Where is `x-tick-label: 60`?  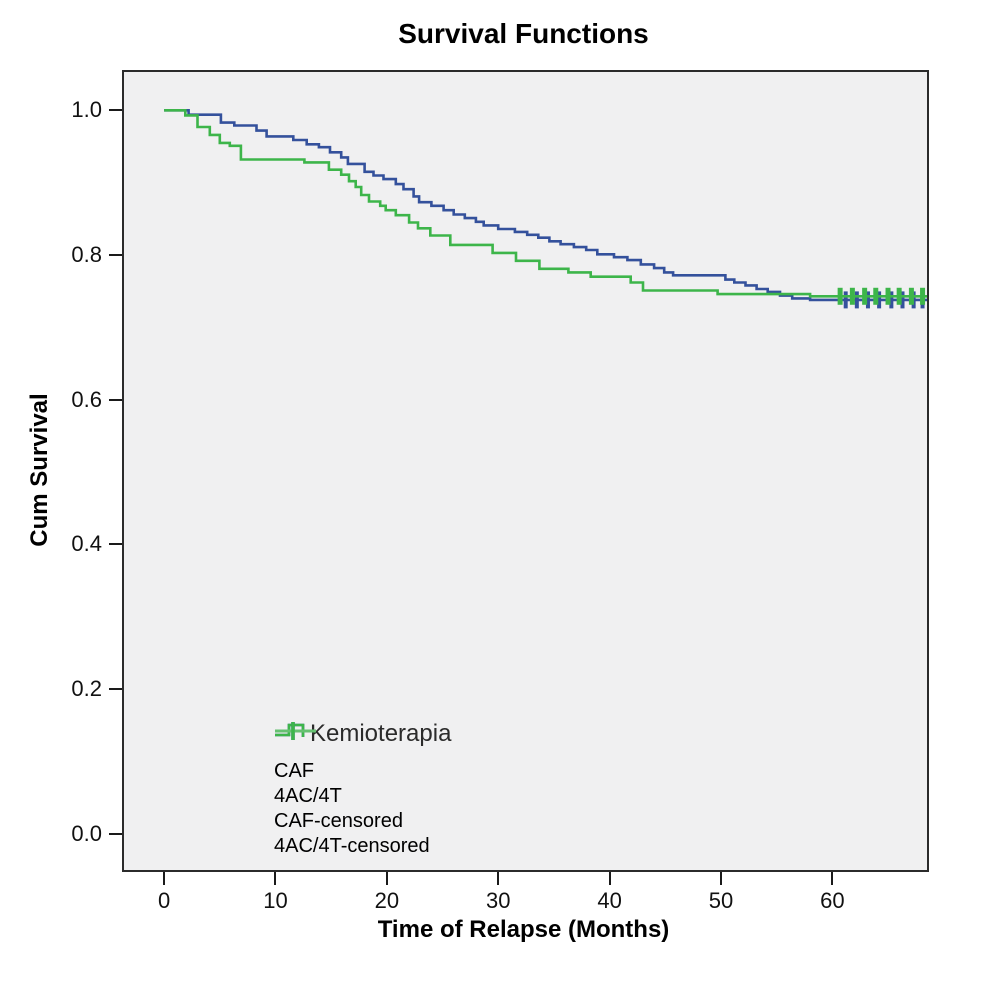
x-tick-label: 60 is located at coordinates (832, 900).